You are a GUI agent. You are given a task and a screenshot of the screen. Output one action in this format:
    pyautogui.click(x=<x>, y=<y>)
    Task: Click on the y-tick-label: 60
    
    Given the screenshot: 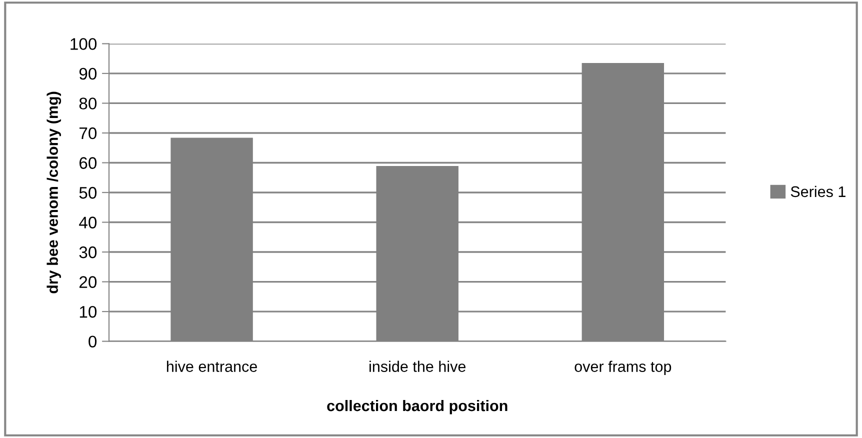 What is the action you would take?
    pyautogui.click(x=88, y=163)
    